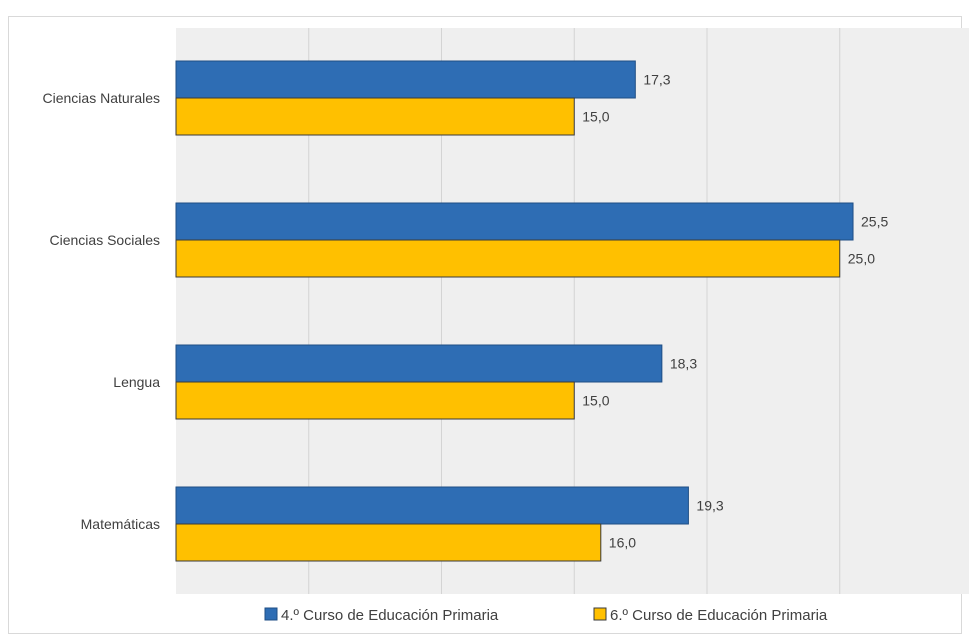 Image resolution: width=969 pixels, height=640 pixels. Describe the element at coordinates (683, 364) in the screenshot. I see `data-label: 18,3` at that location.